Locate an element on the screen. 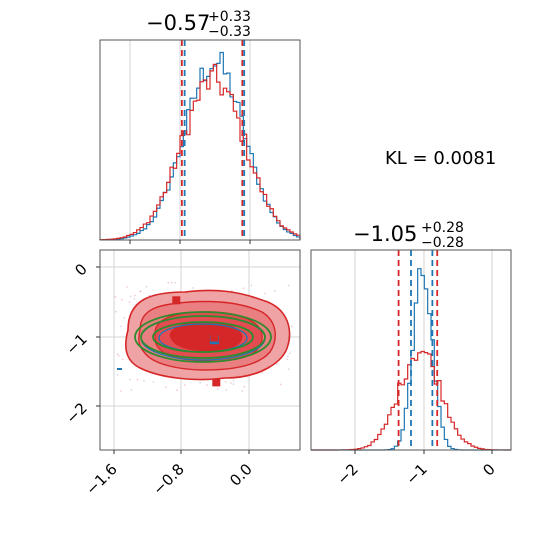  marginal-y-frame is located at coordinates (411, 350).